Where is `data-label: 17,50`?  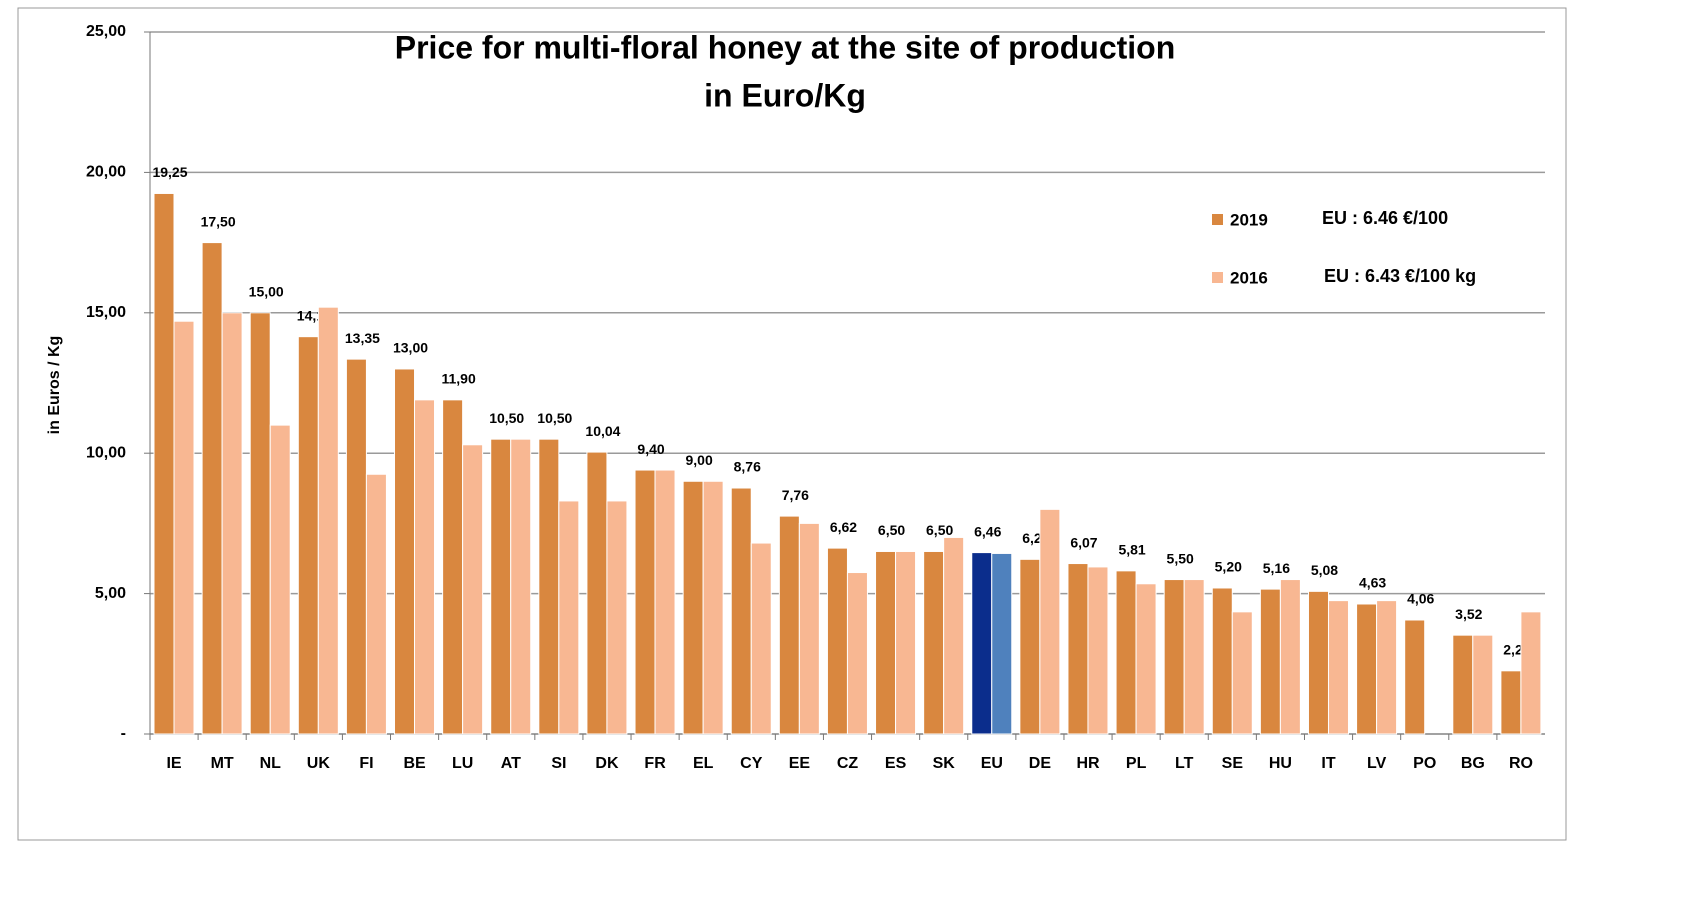
data-label: 17,50 is located at coordinates (218, 221).